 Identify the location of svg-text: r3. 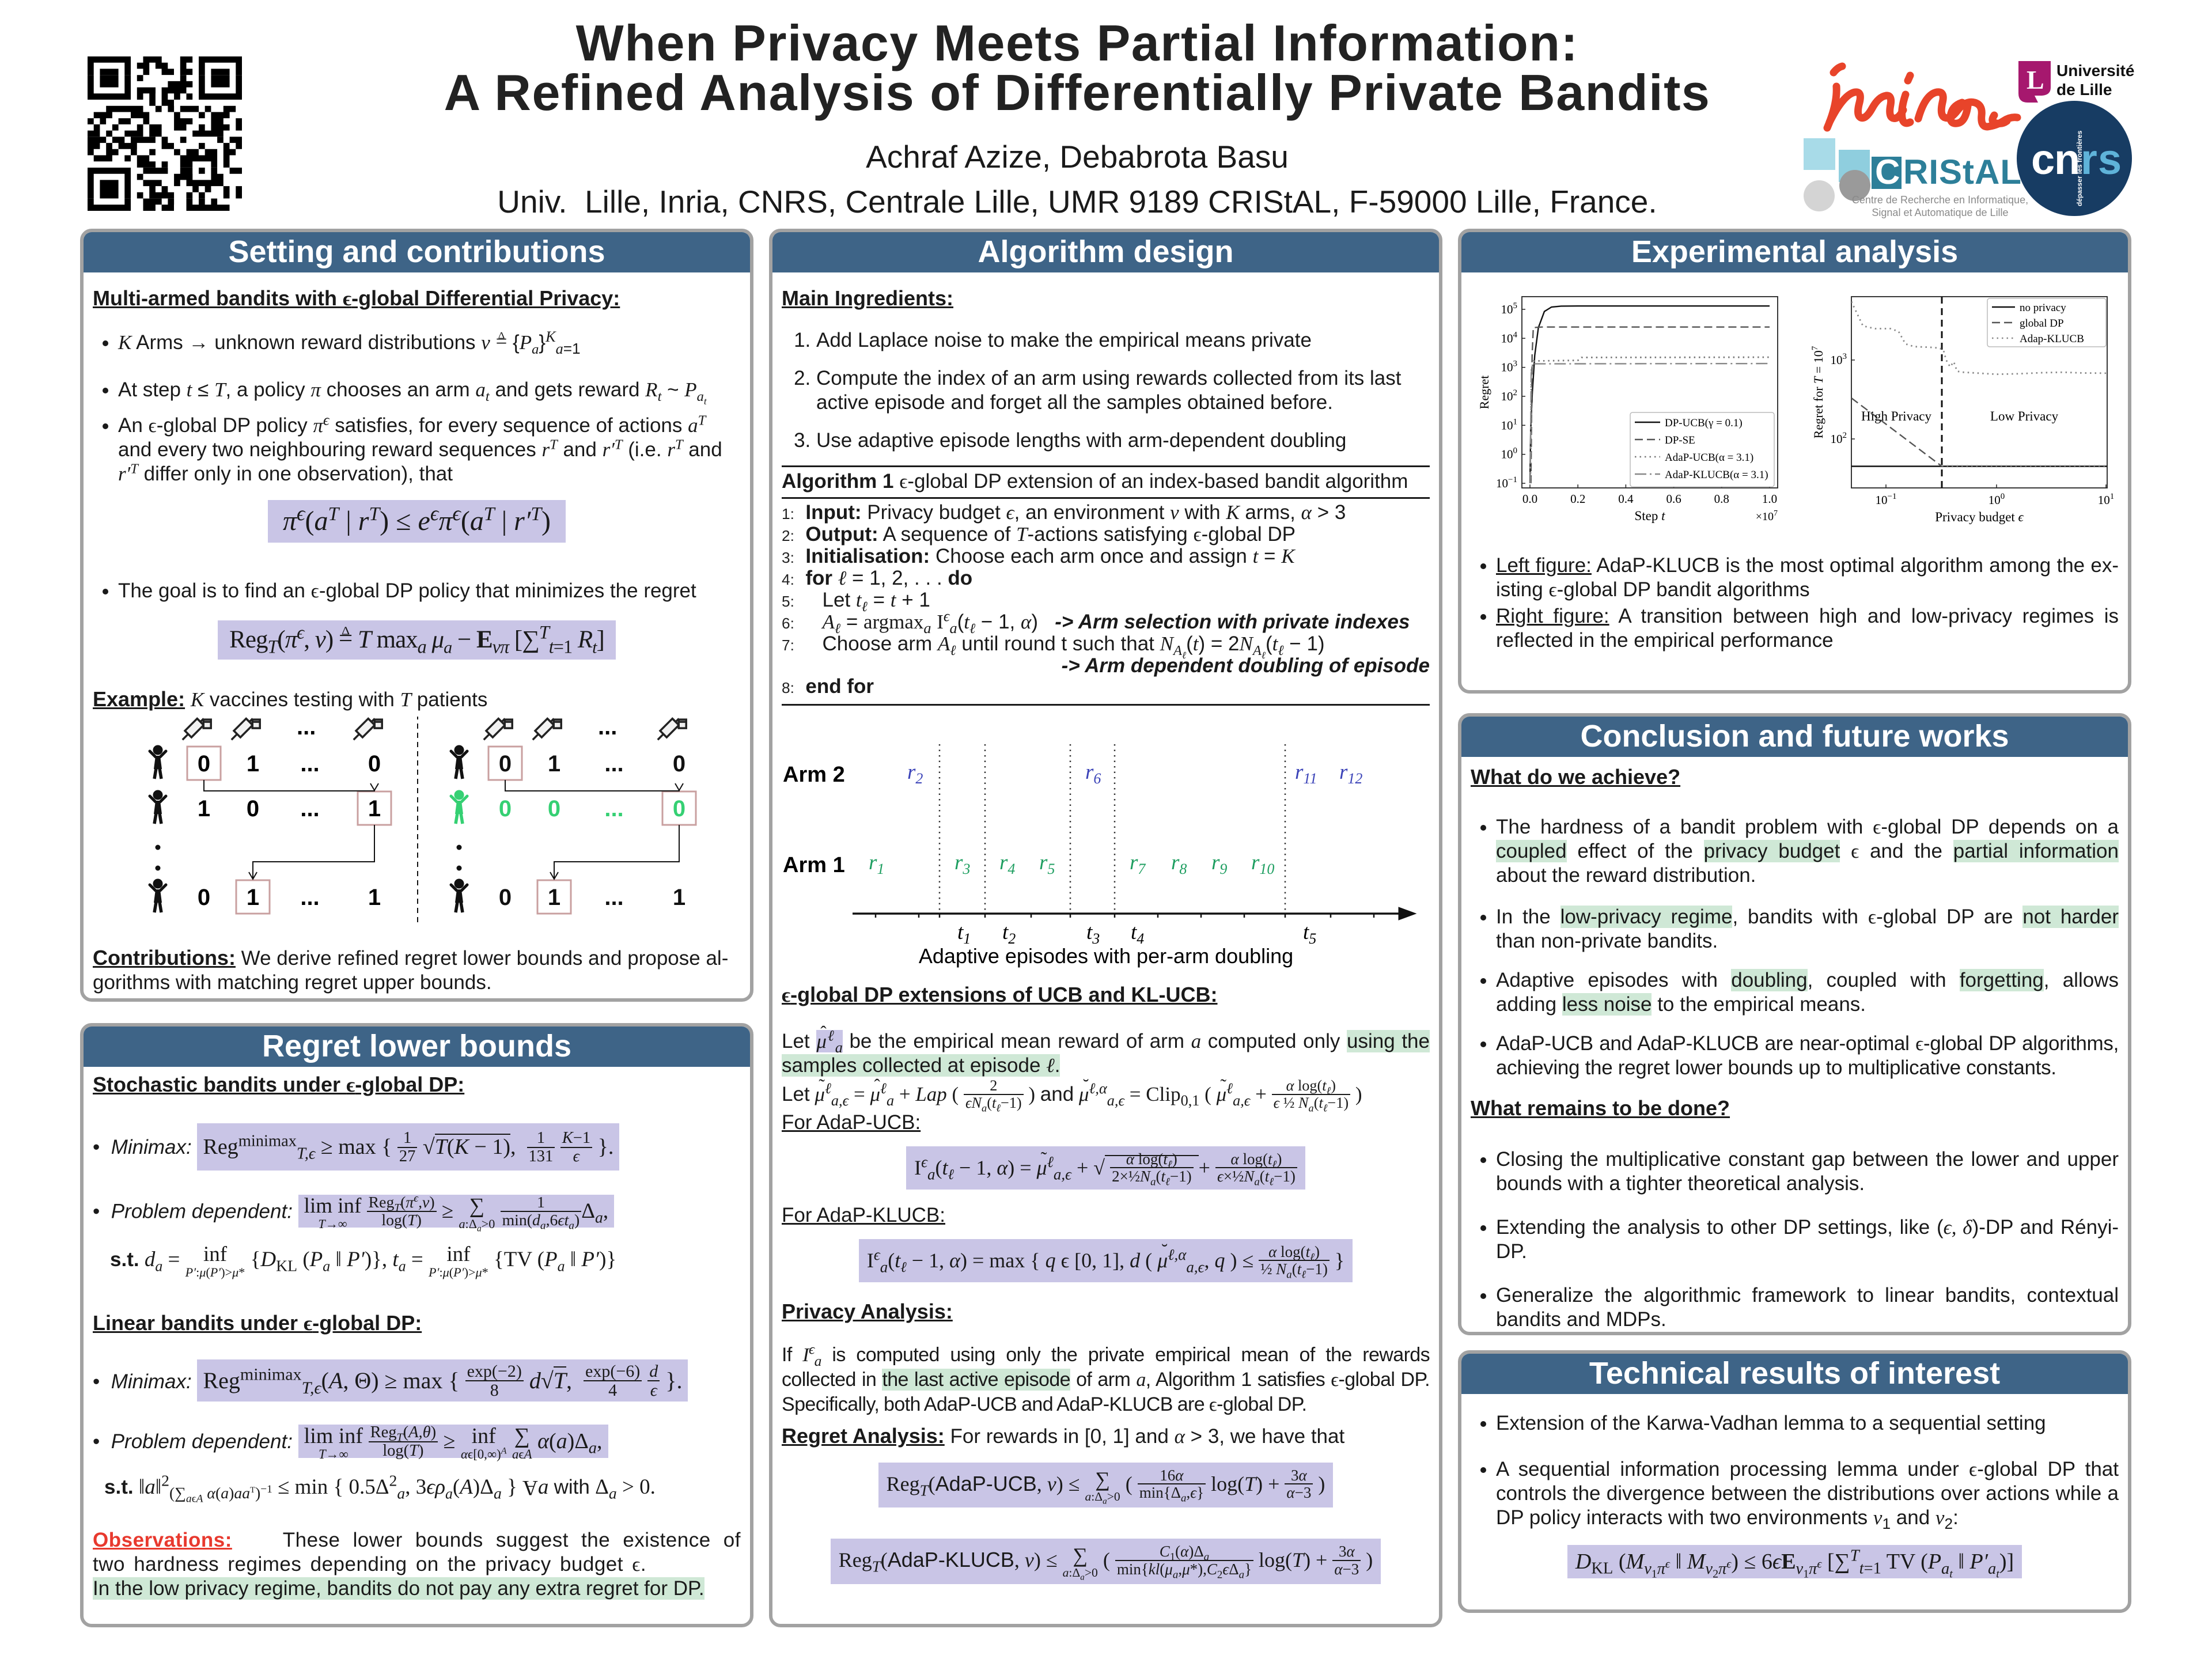
(962, 864).